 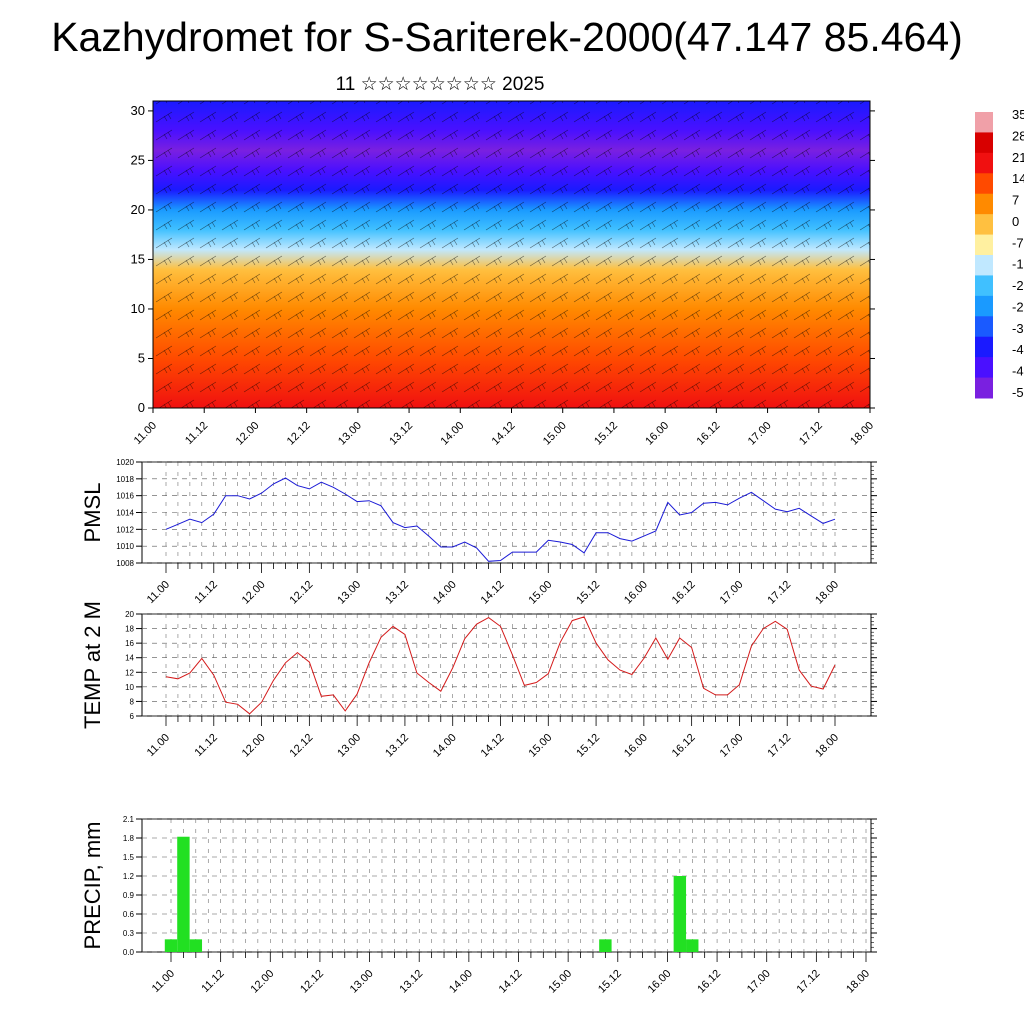 What do you see at coordinates (129, 687) in the screenshot?
I see `panel-y-tick-label: 10` at bounding box center [129, 687].